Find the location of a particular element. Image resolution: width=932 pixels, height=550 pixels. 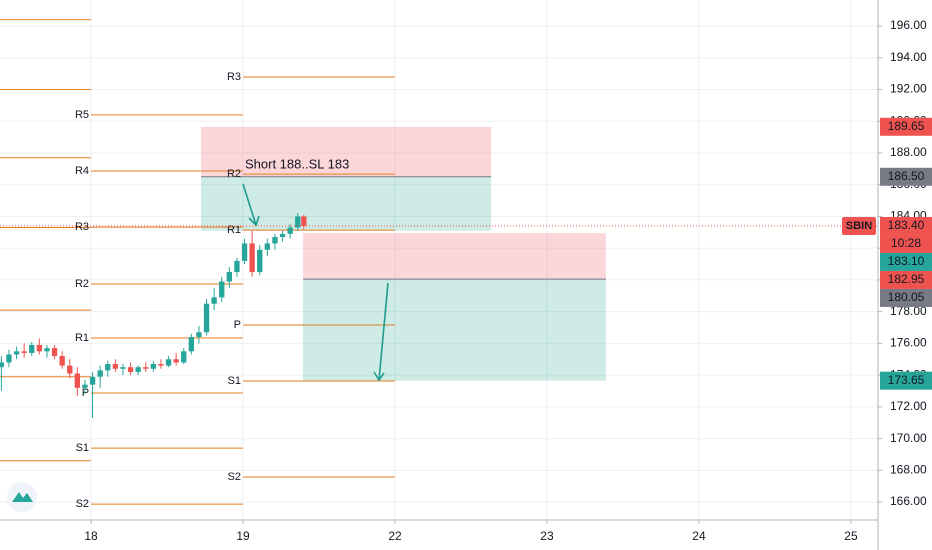

y-tick-label: 166.00 is located at coordinates (908, 501).